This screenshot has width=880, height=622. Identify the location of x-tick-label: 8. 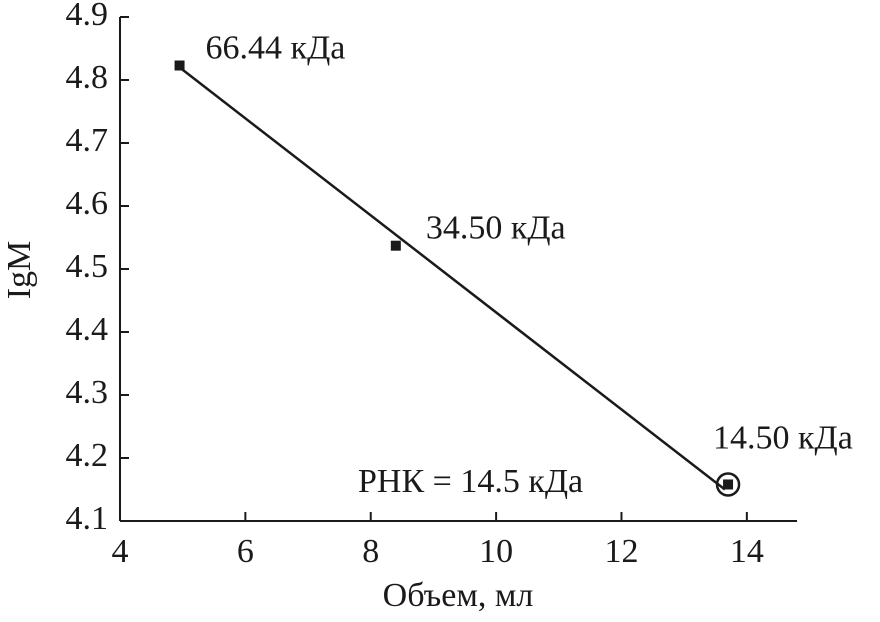
(370, 551).